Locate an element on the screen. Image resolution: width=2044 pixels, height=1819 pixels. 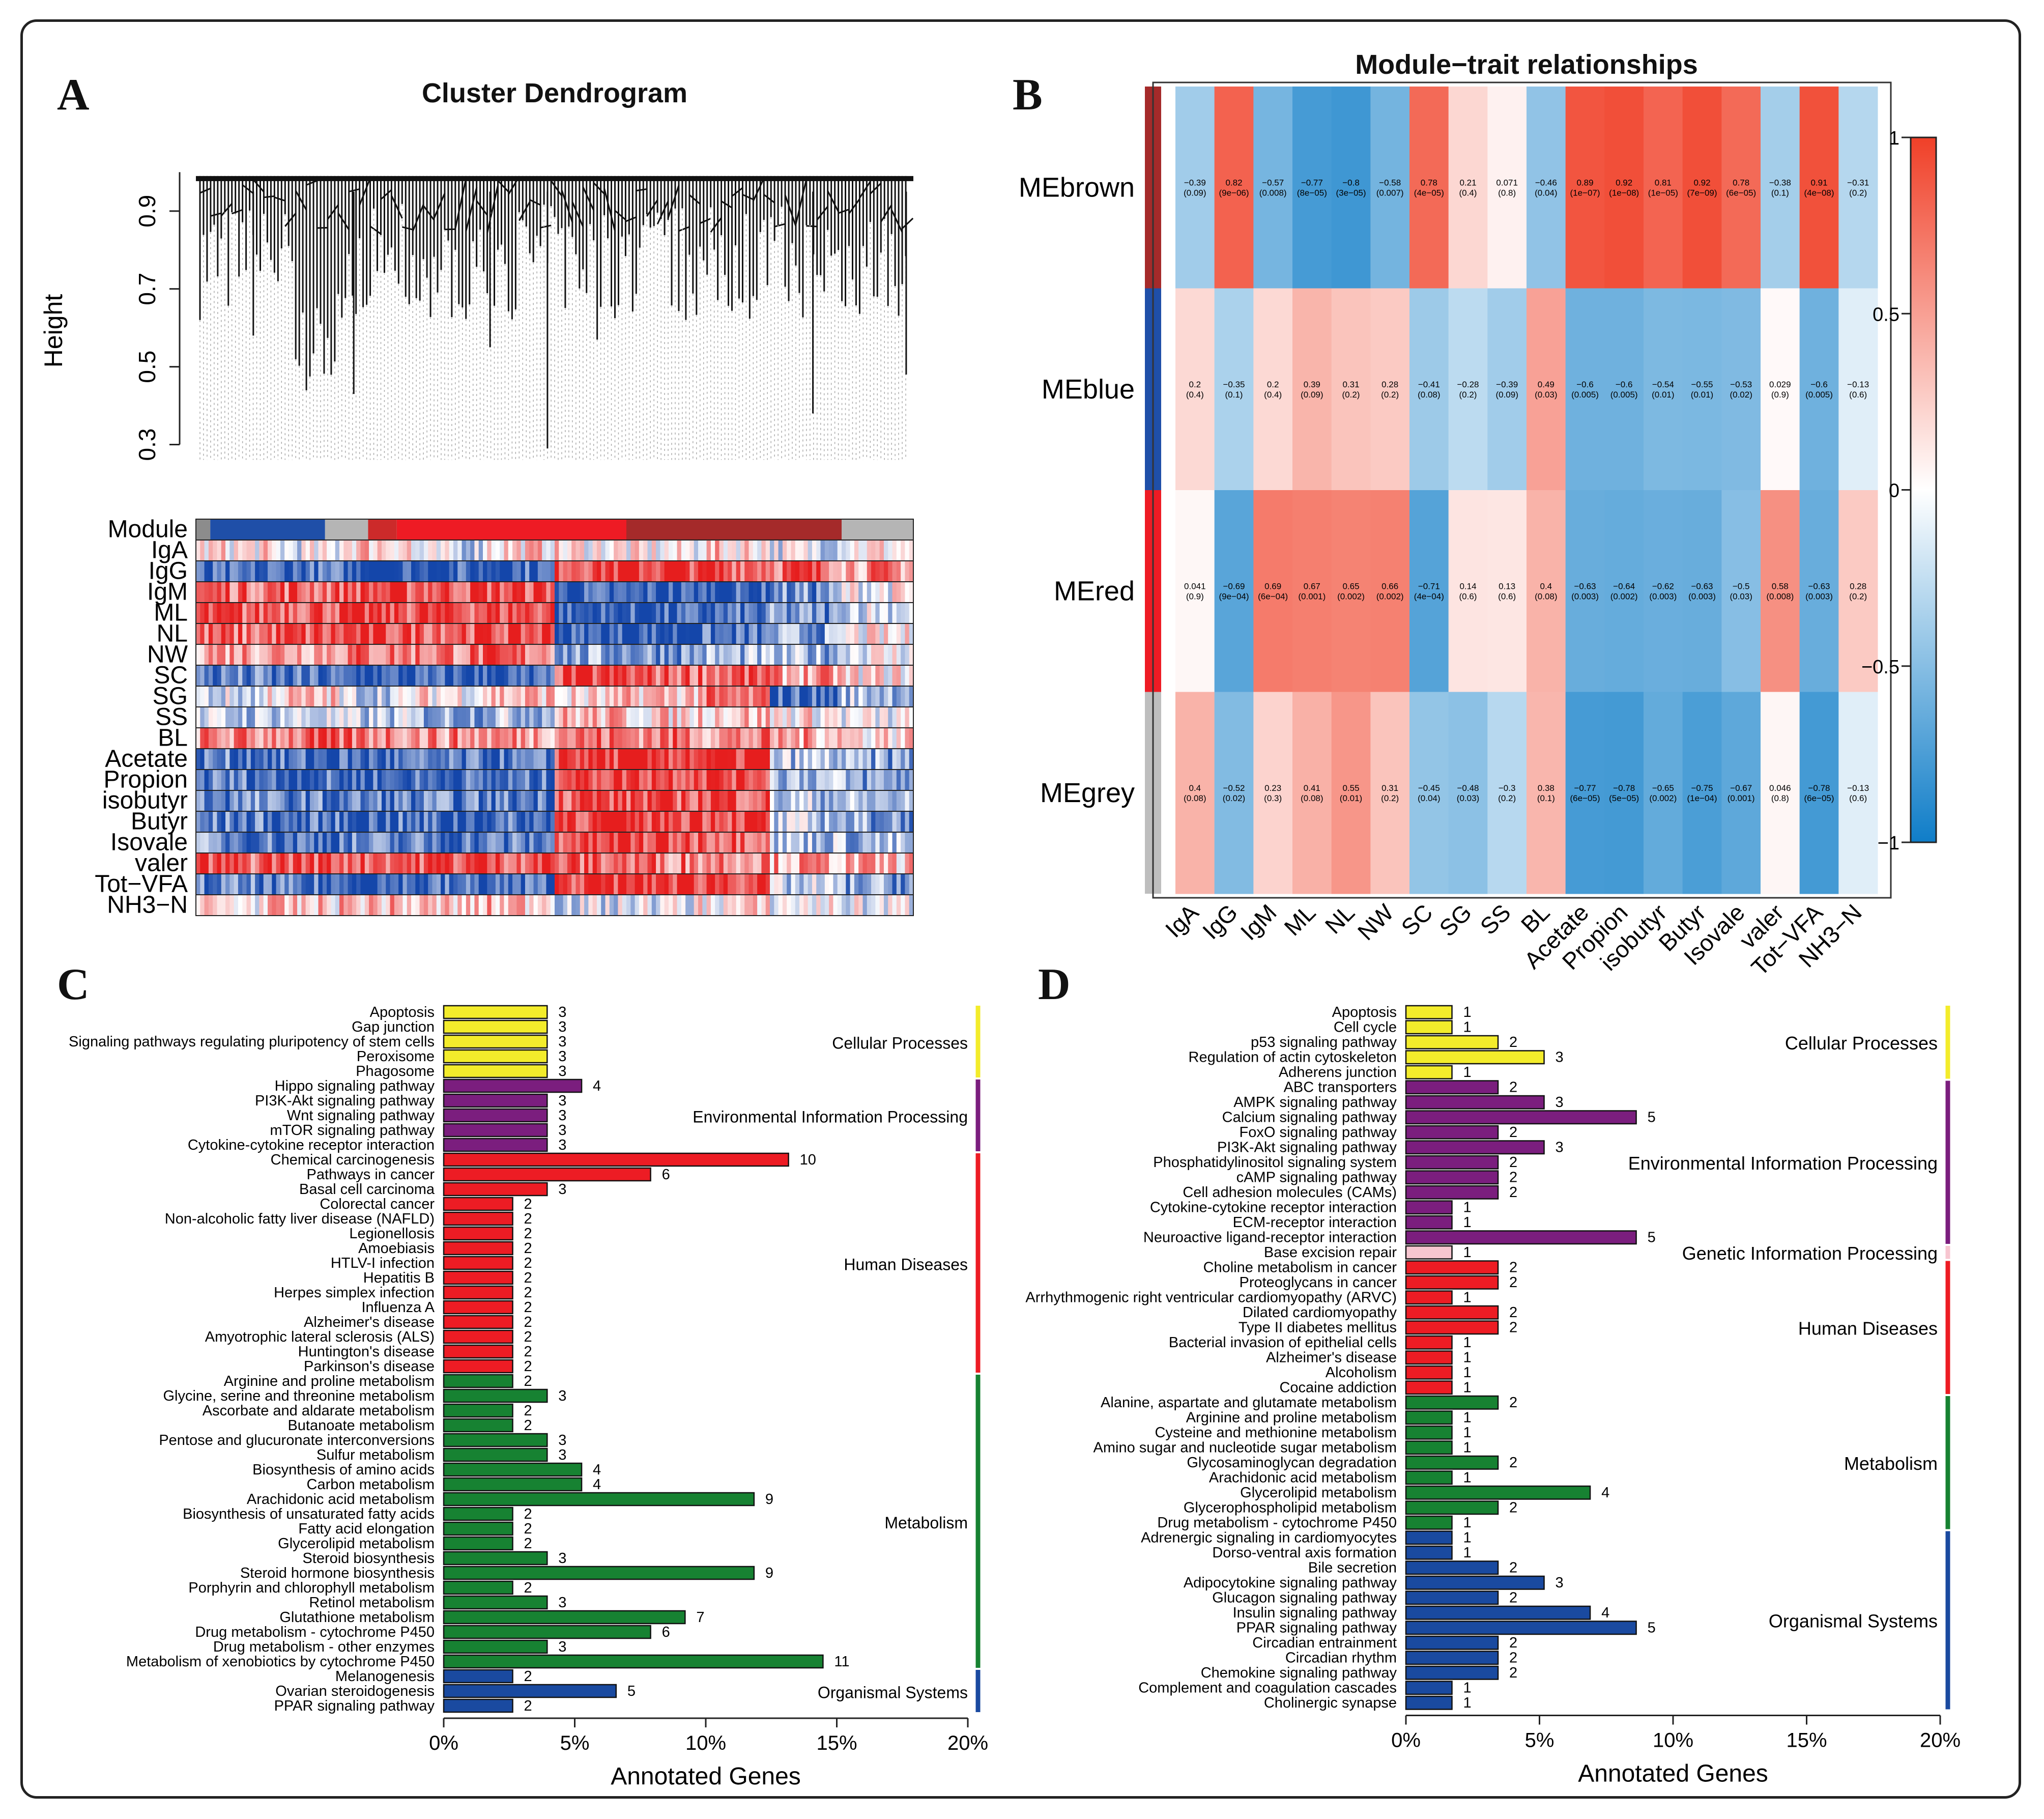
trait-axis-label: SG is located at coordinates (1455, 921).